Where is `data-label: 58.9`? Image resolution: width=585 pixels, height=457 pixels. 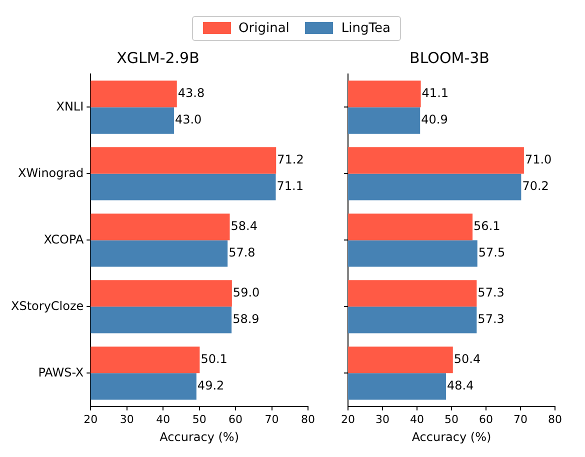
data-label: 58.9 is located at coordinates (246, 319).